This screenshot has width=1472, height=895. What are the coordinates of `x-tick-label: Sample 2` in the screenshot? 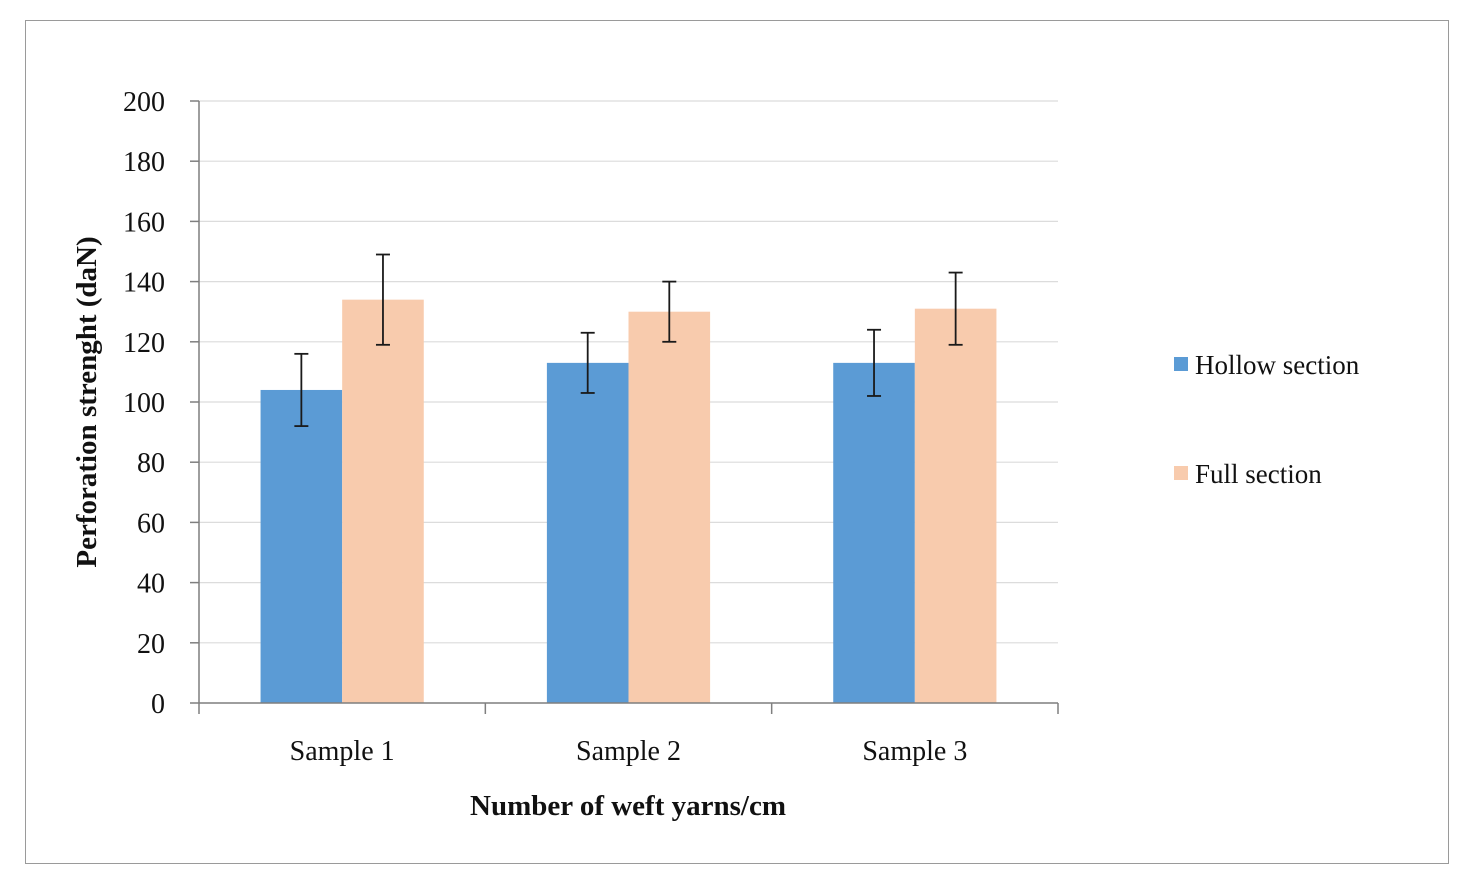 It's located at (628, 751).